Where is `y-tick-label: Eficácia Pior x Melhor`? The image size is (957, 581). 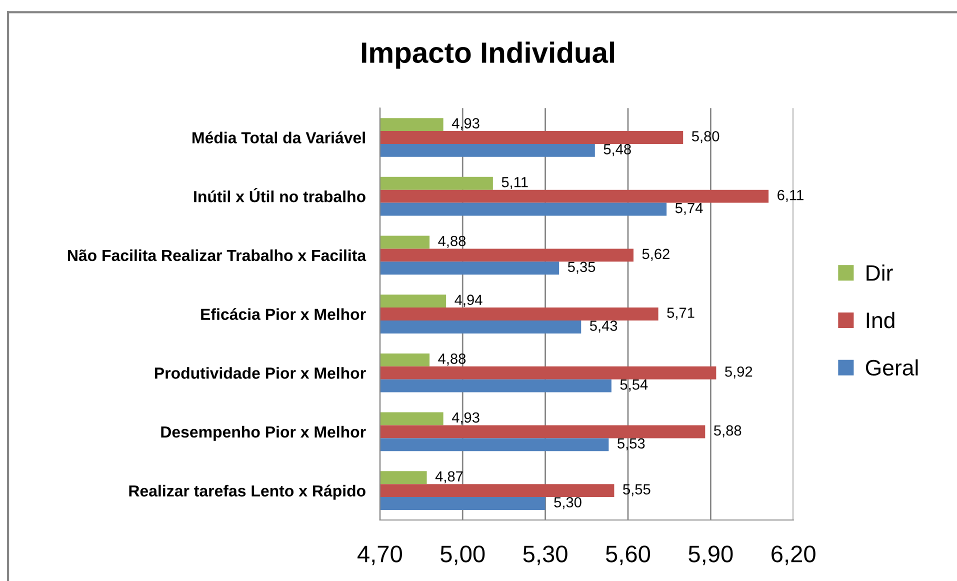 y-tick-label: Eficácia Pior x Melhor is located at coordinates (283, 314).